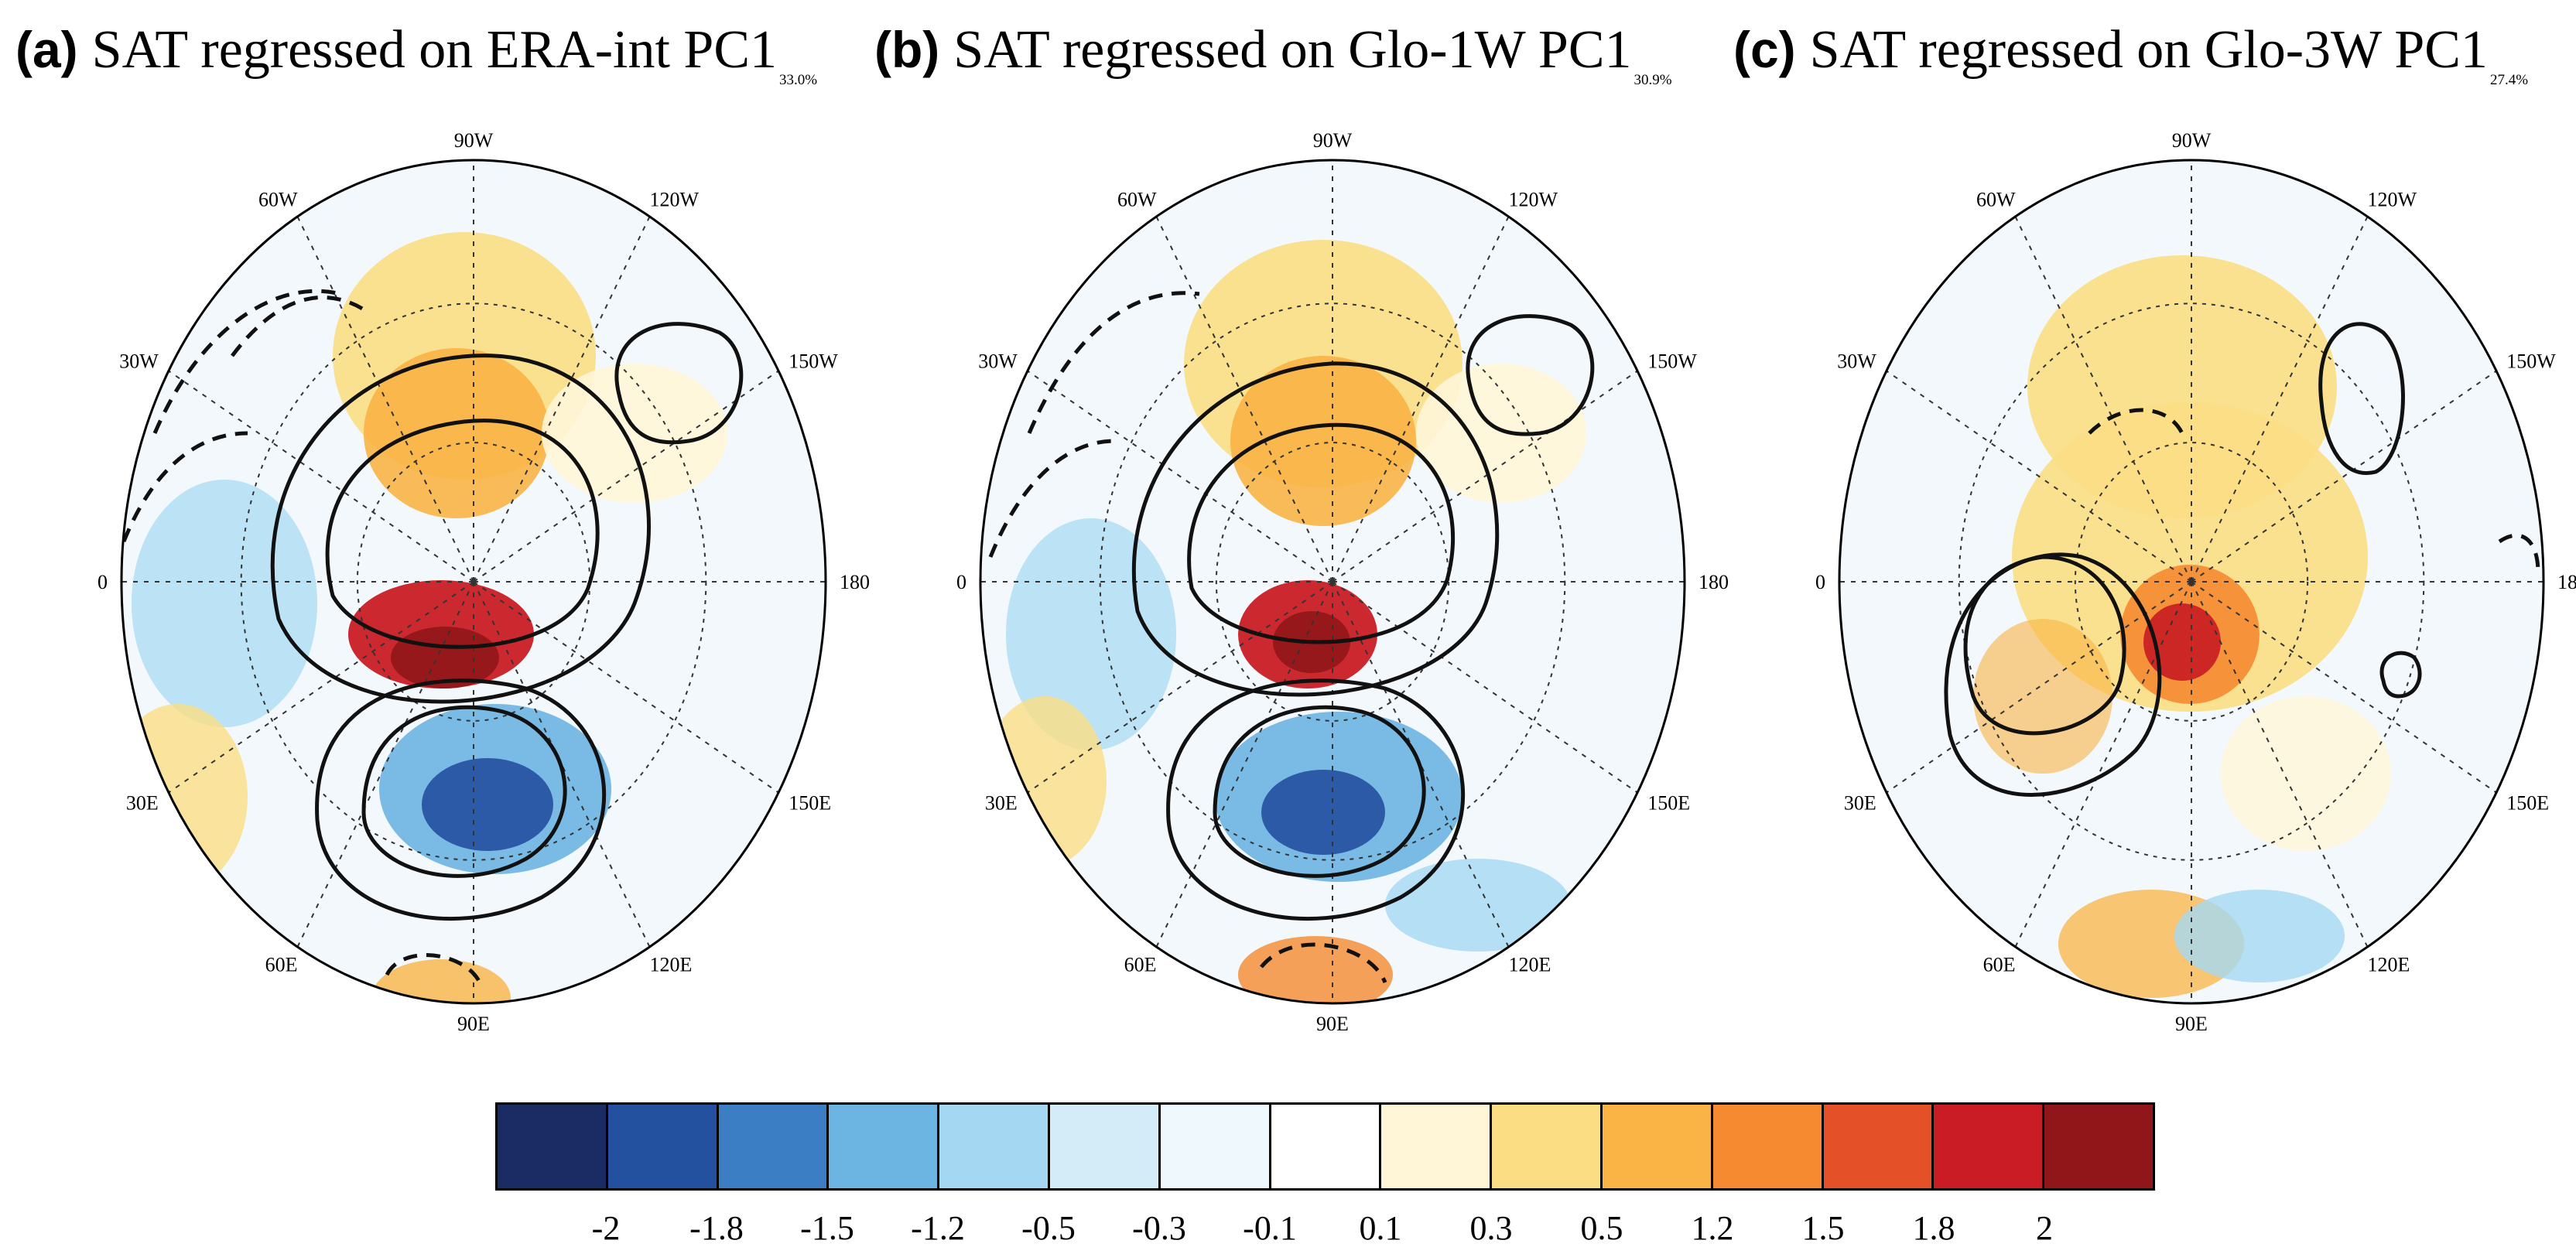 This screenshot has width=2576, height=1254. Describe the element at coordinates (1293, 50) in the screenshot. I see `panel-title-text: SAT regressed on Glo-1W PC1` at that location.